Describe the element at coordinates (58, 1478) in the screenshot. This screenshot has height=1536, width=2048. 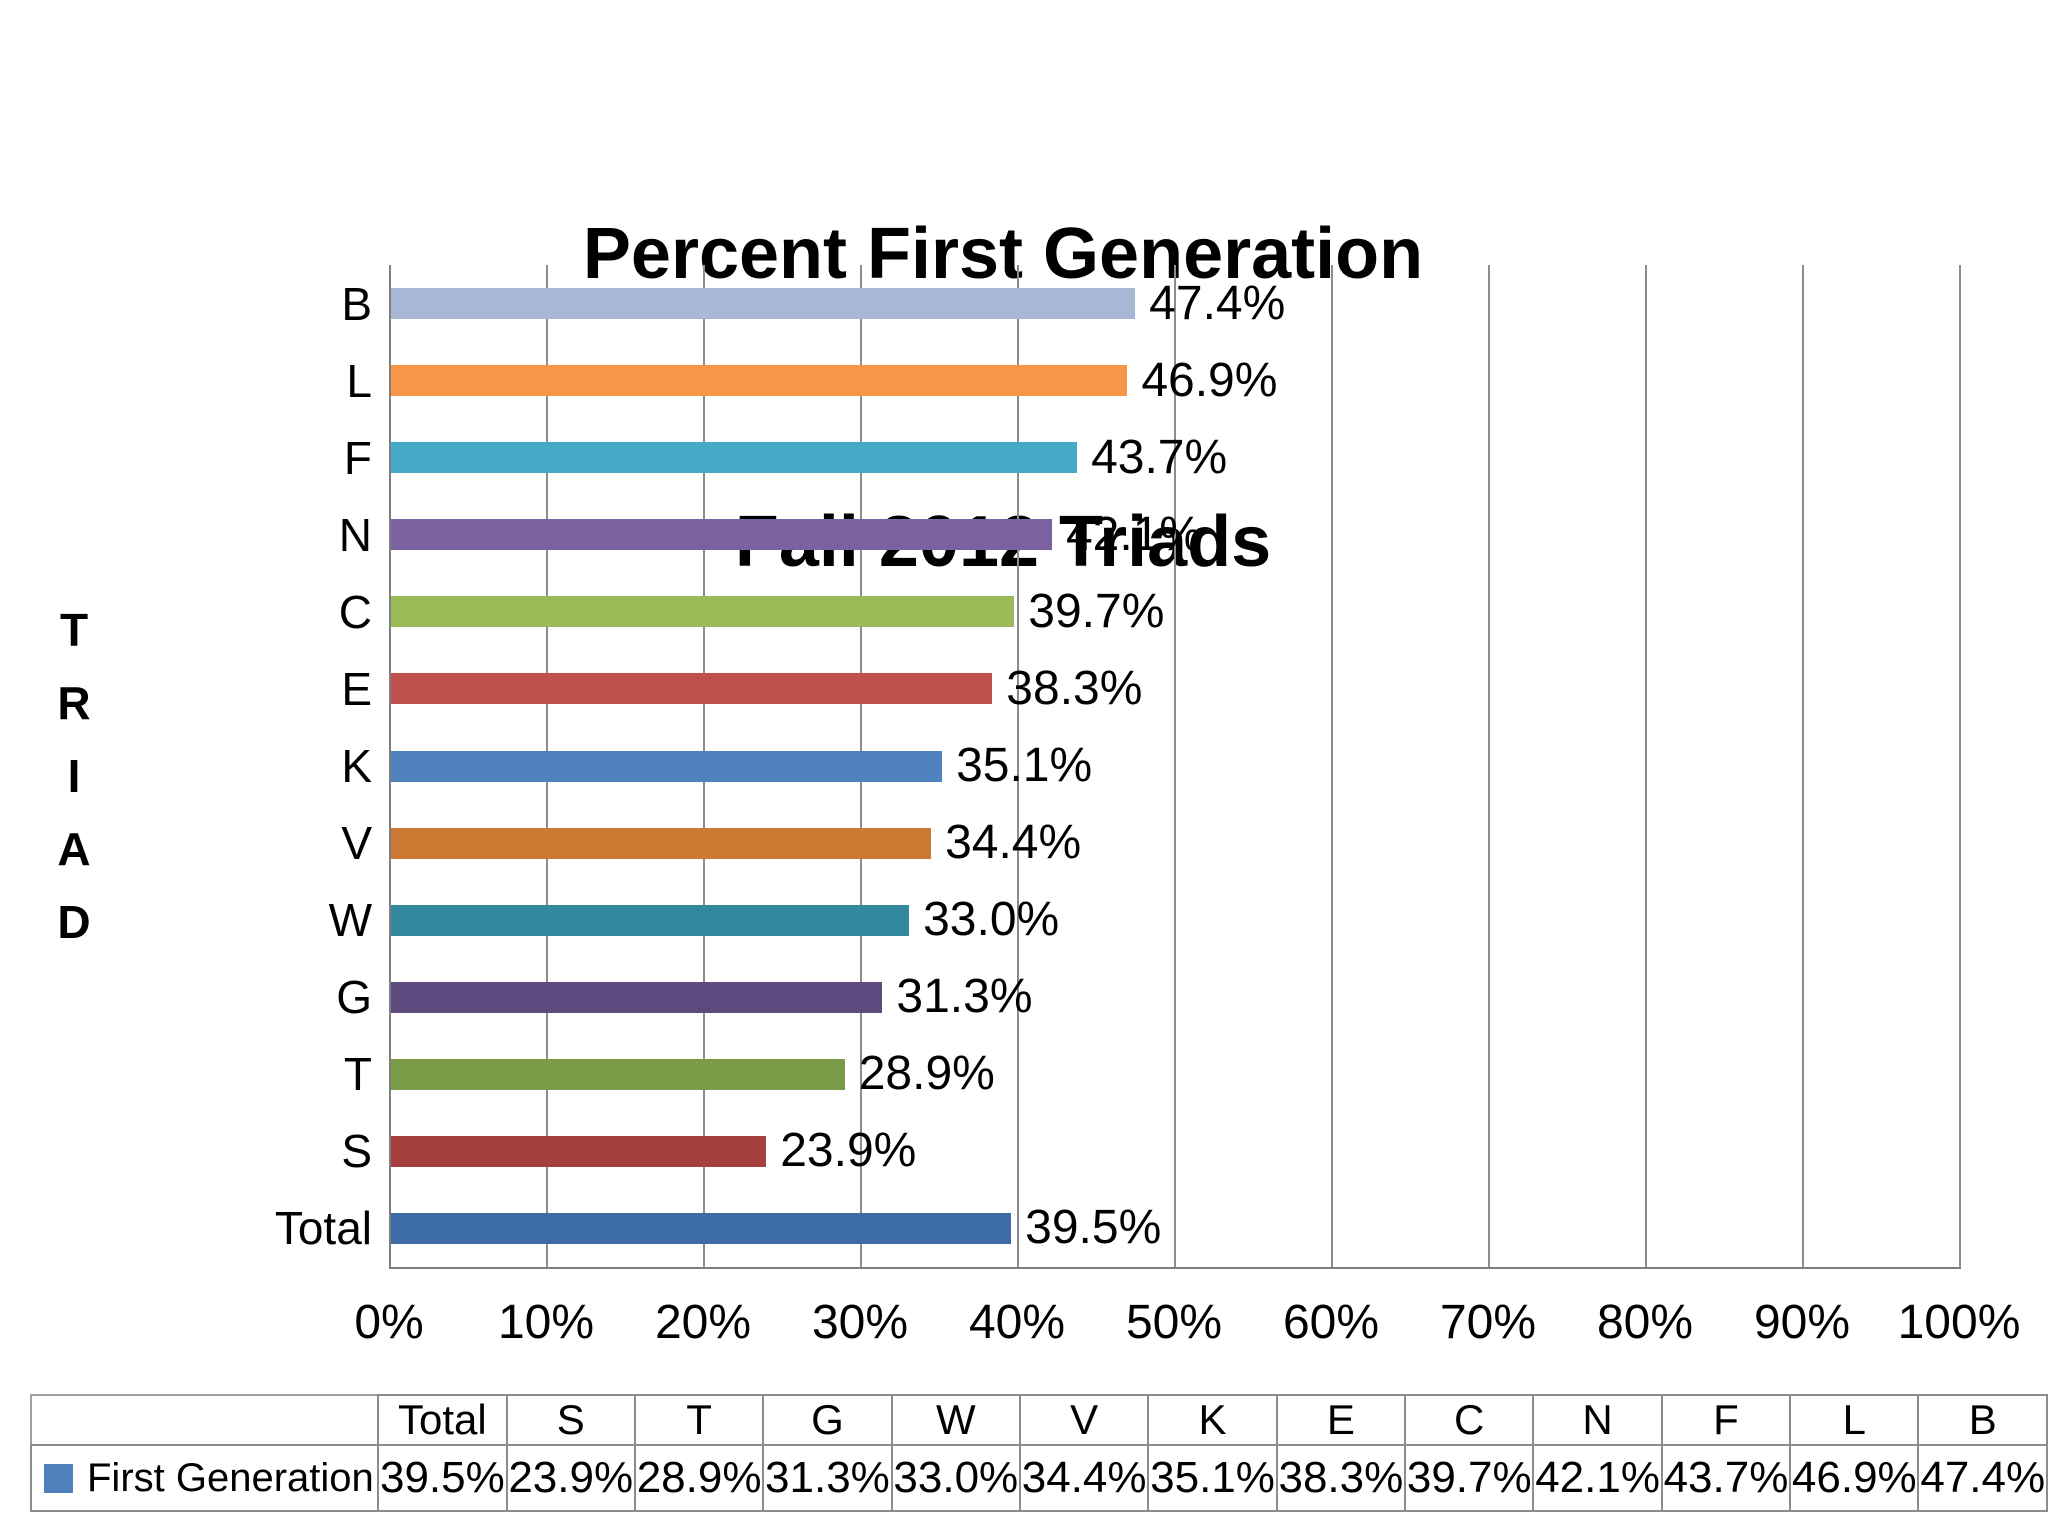
I see `legend-swatch-icon` at that location.